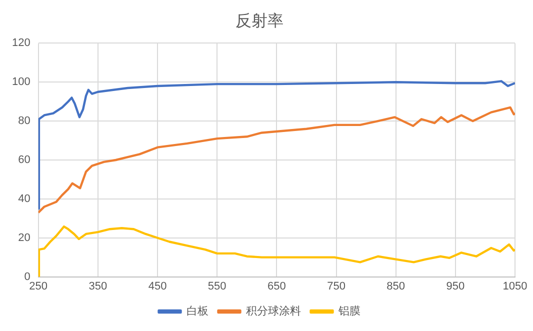 The width and height of the screenshot is (533, 331). Describe the element at coordinates (348, 312) in the screenshot. I see `legend-label: 铝膜` at that location.